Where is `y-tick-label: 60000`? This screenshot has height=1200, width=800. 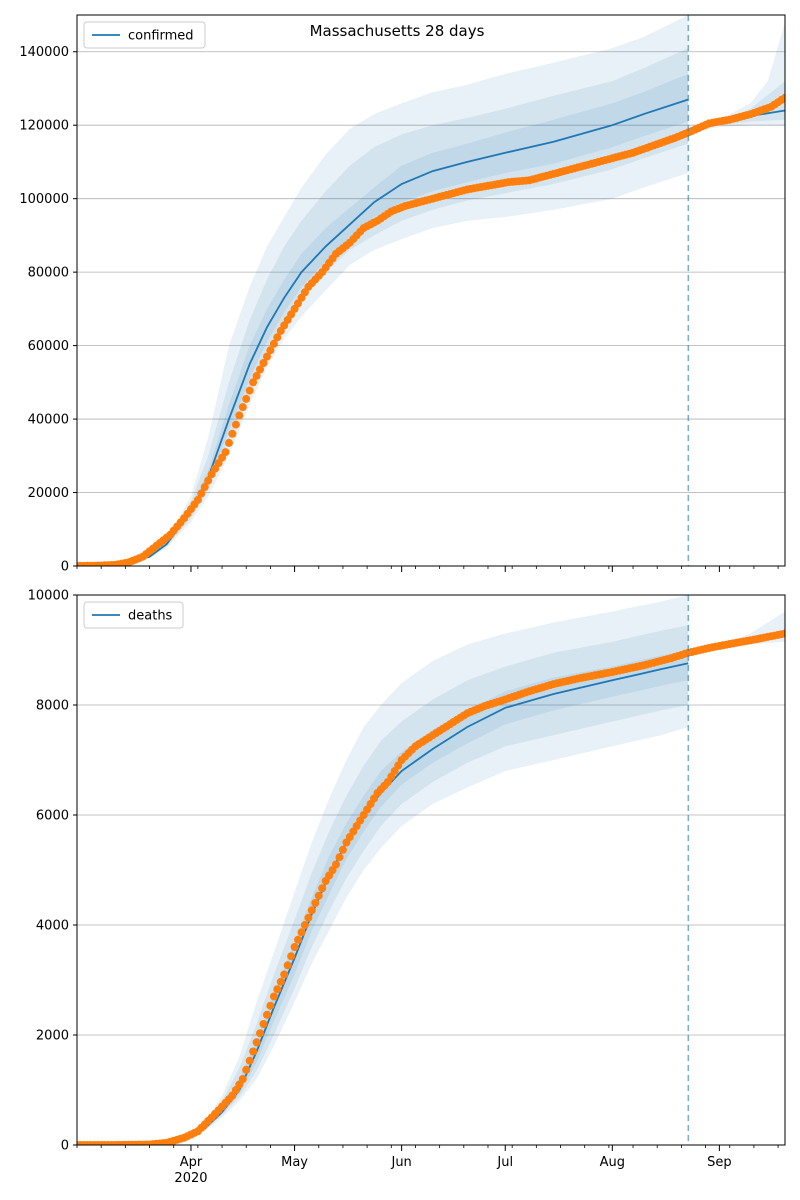 y-tick-label: 60000 is located at coordinates (48, 346).